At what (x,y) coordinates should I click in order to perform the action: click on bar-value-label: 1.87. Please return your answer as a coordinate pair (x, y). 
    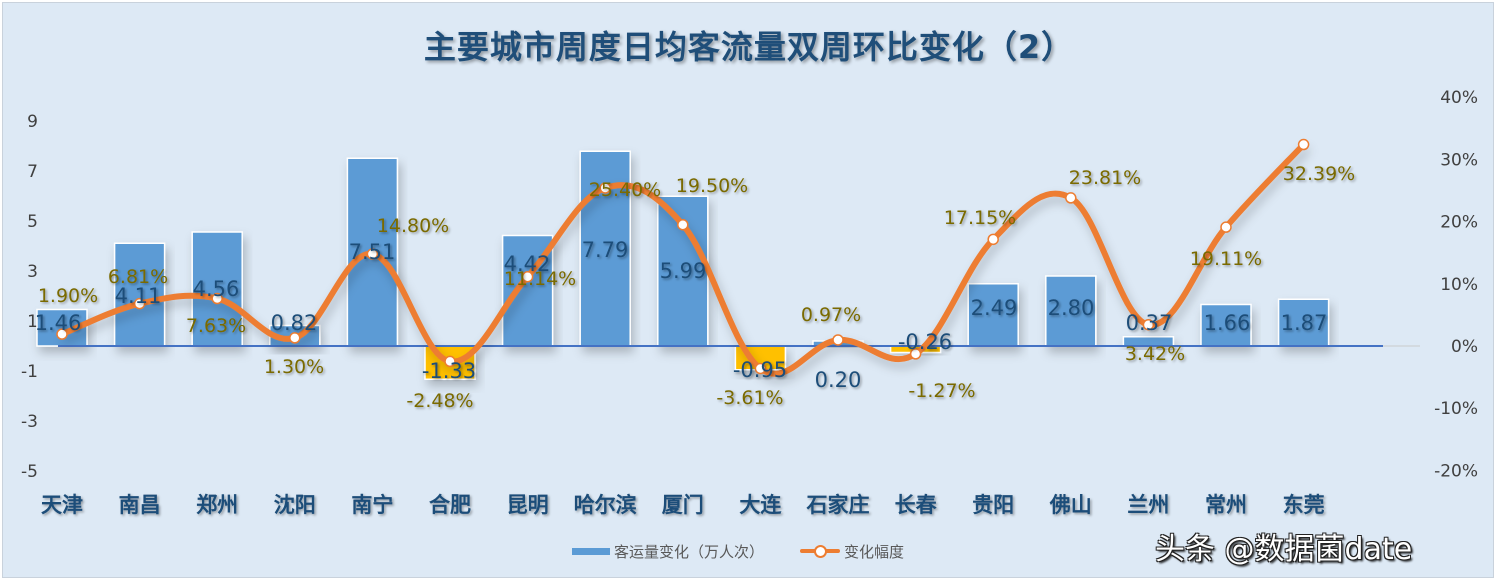
    Looking at the image, I should click on (1304, 323).